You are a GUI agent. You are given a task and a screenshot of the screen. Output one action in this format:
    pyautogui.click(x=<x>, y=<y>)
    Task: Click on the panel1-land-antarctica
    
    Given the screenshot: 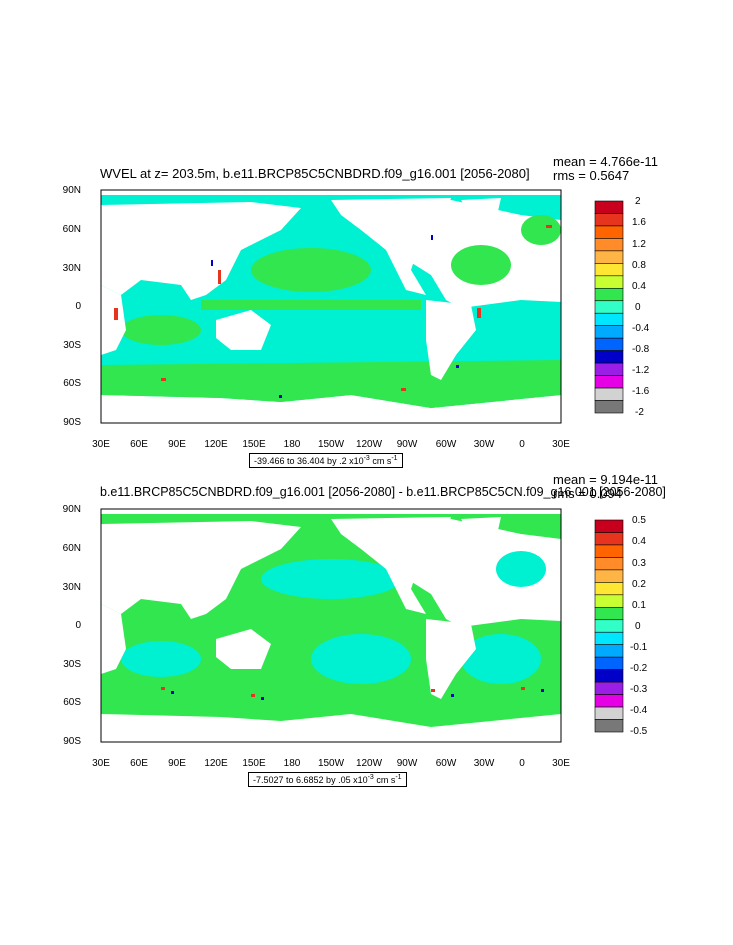 What is the action you would take?
    pyautogui.click(x=331, y=411)
    